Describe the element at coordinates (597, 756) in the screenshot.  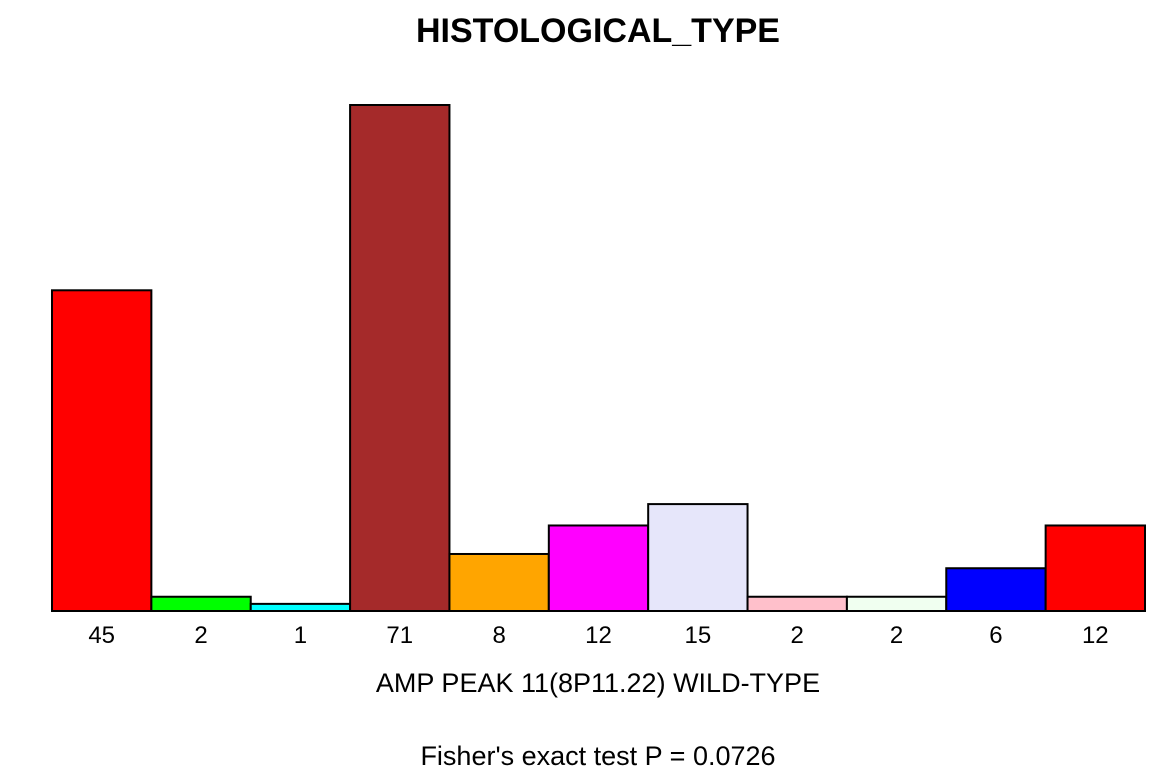
I see `fisher-test-note: Fisher's exact test P = 0.0726` at that location.